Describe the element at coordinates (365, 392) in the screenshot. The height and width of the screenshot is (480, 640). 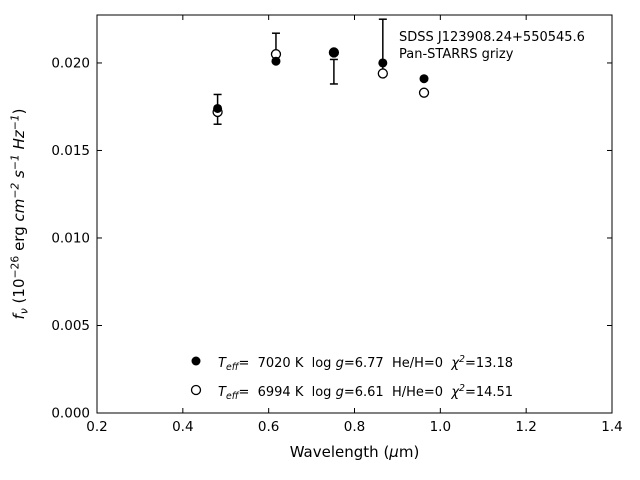
I see `legend-entry-1: Teff= 6994 K log g=6.61 H/He=0 χ2=14.51` at that location.